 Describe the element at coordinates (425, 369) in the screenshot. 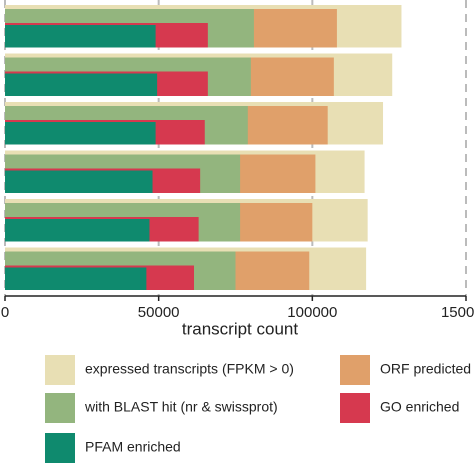

I see `legend-label: ORF predicted` at that location.